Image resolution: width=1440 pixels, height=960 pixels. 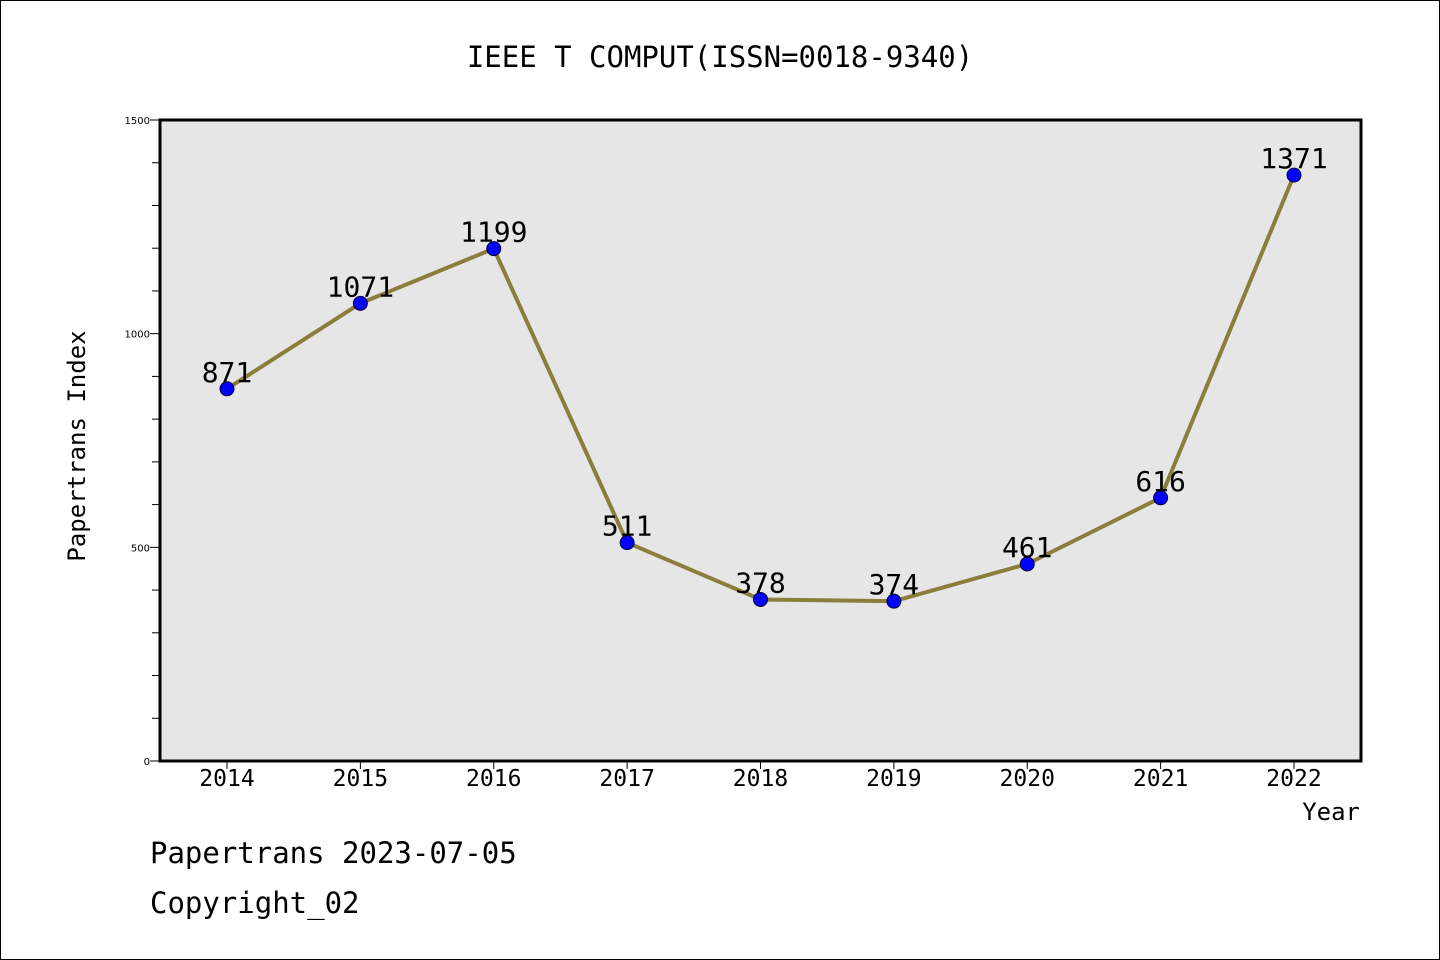 I want to click on data-label: 374, so click(x=894, y=584).